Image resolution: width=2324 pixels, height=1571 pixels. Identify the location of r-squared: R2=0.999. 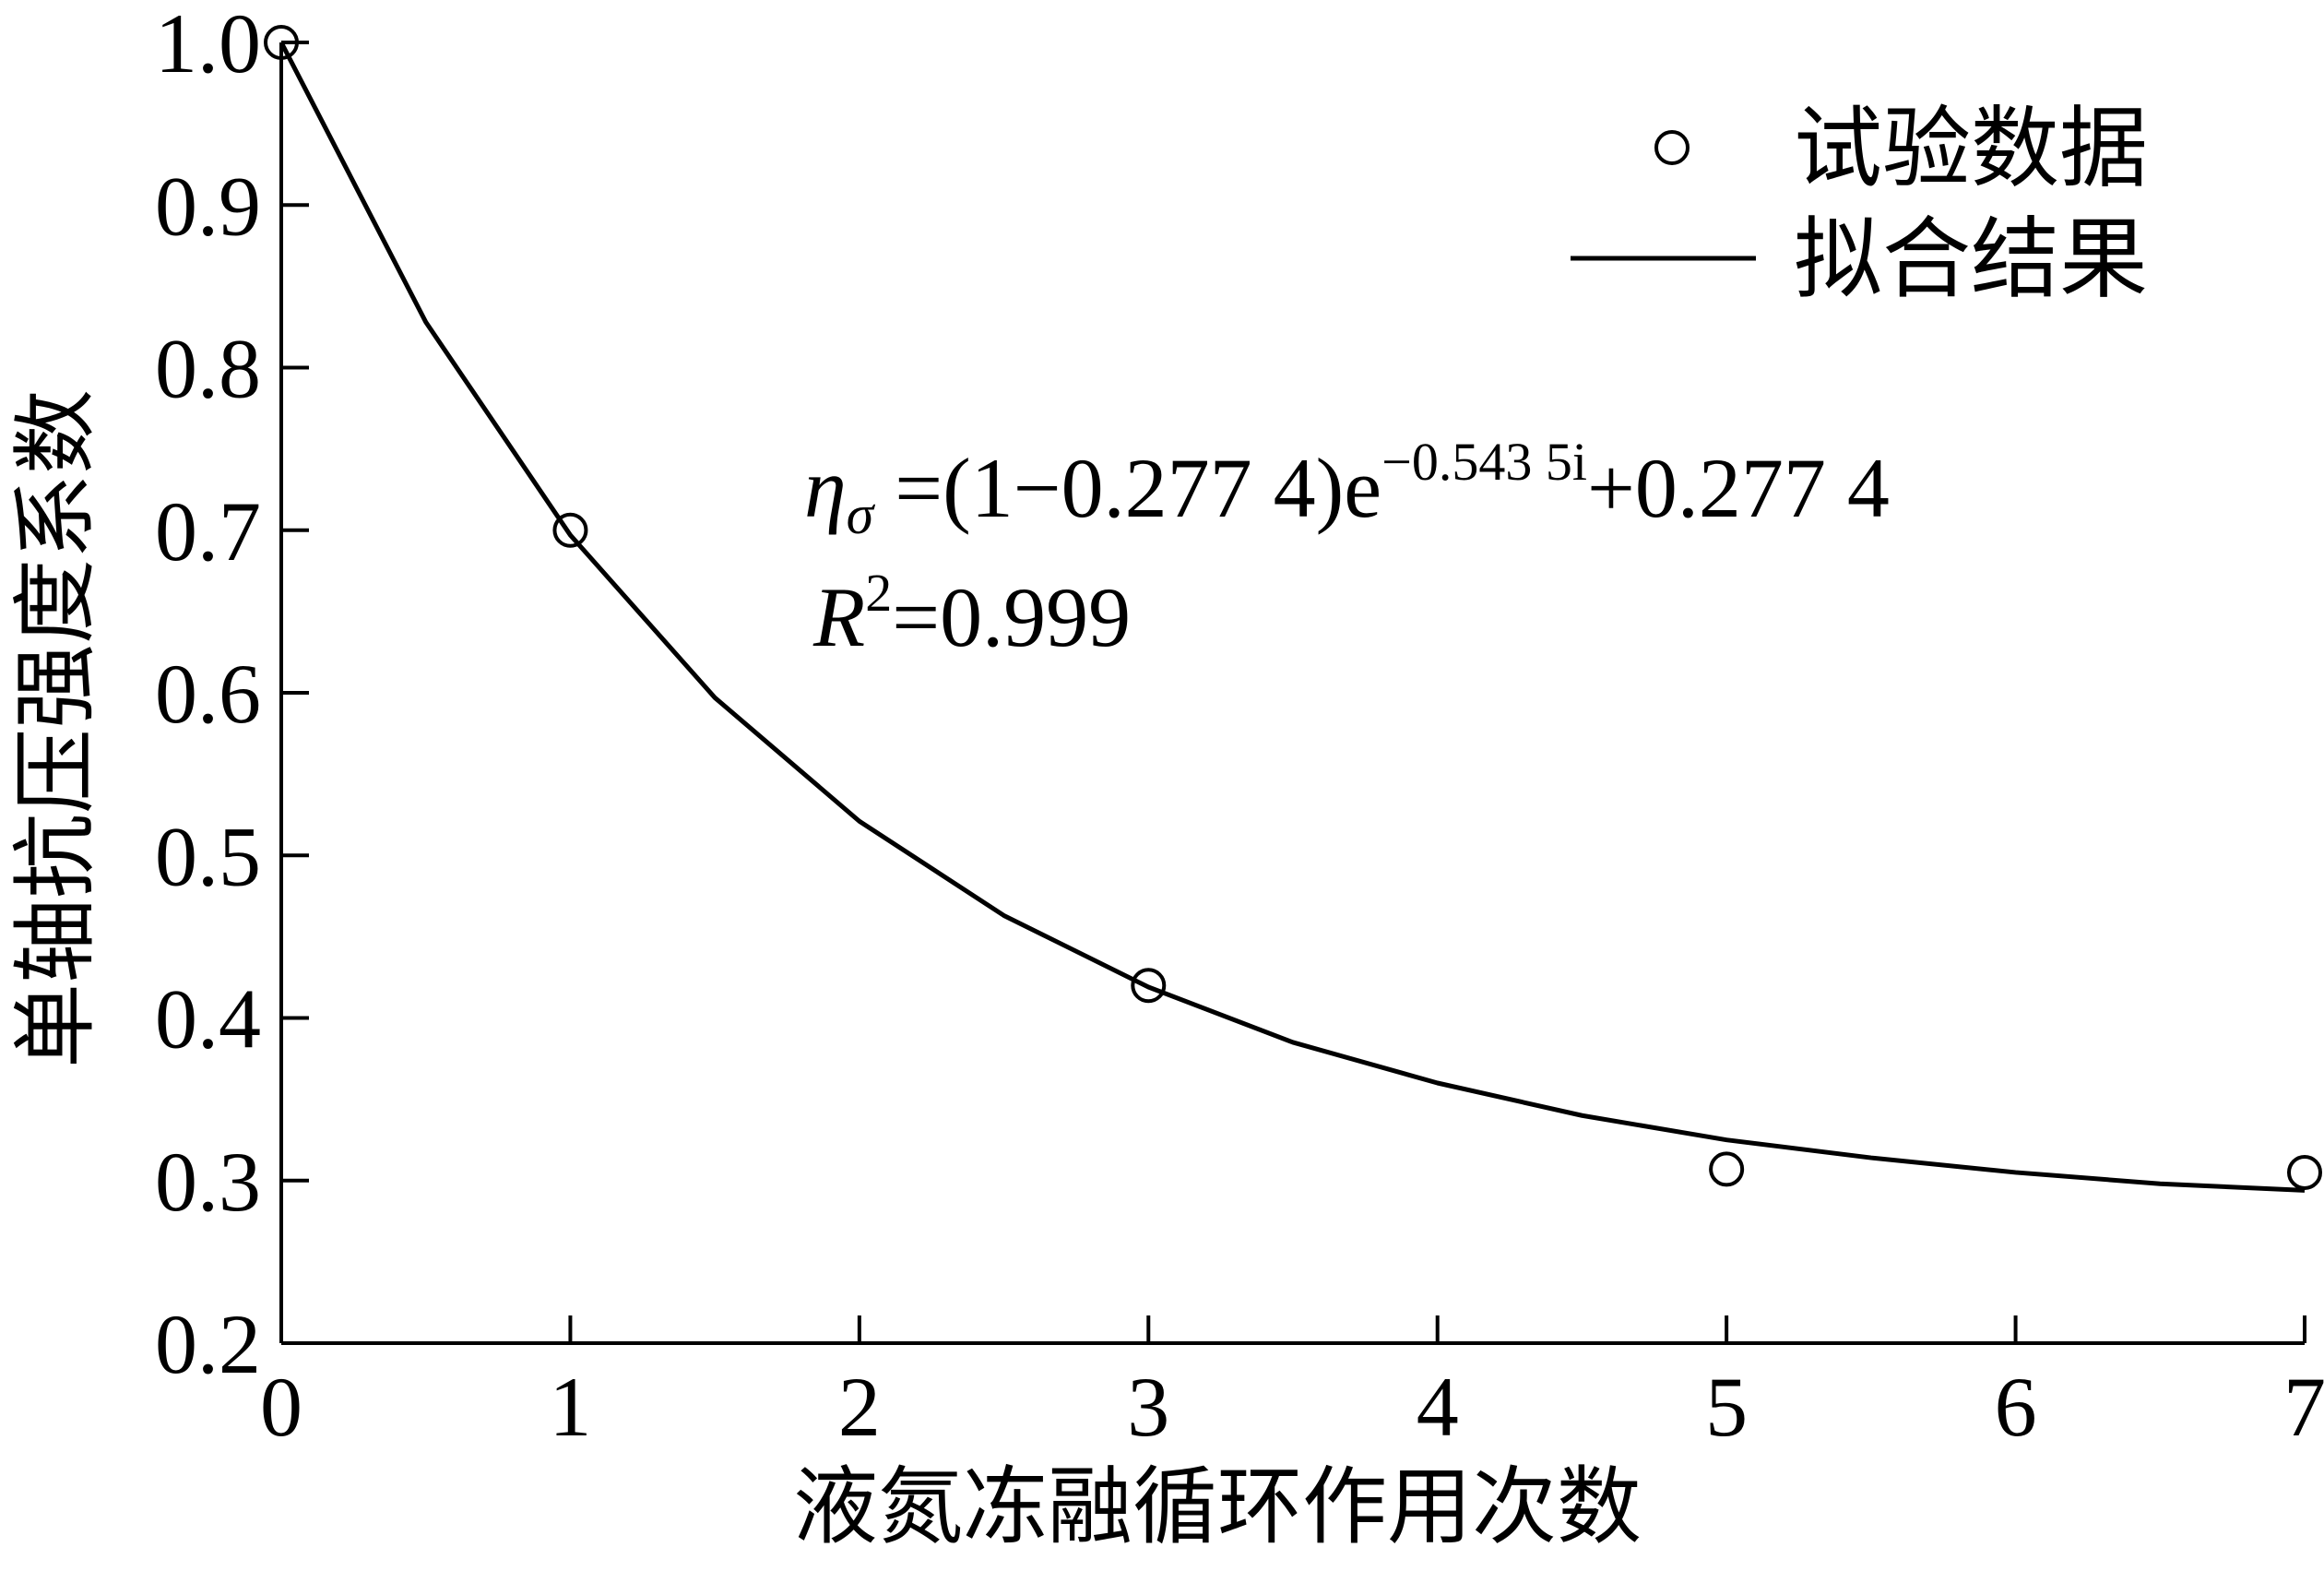
(971, 613).